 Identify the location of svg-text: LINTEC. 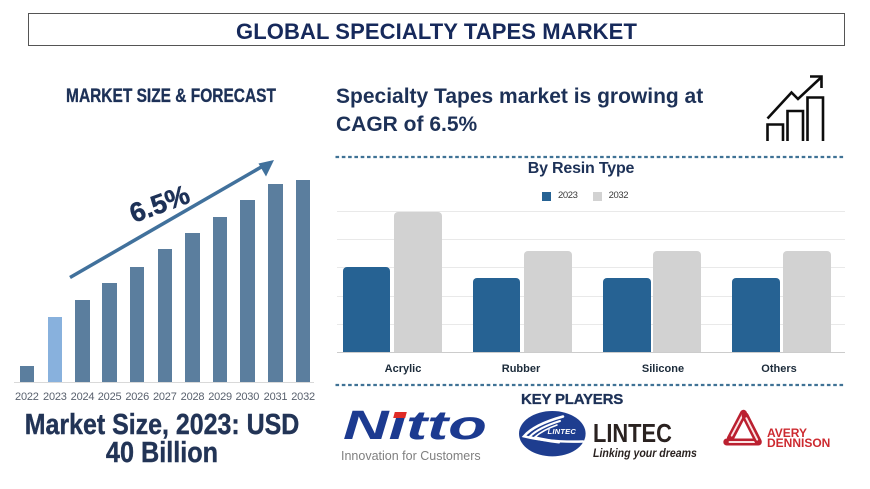
(562, 431).